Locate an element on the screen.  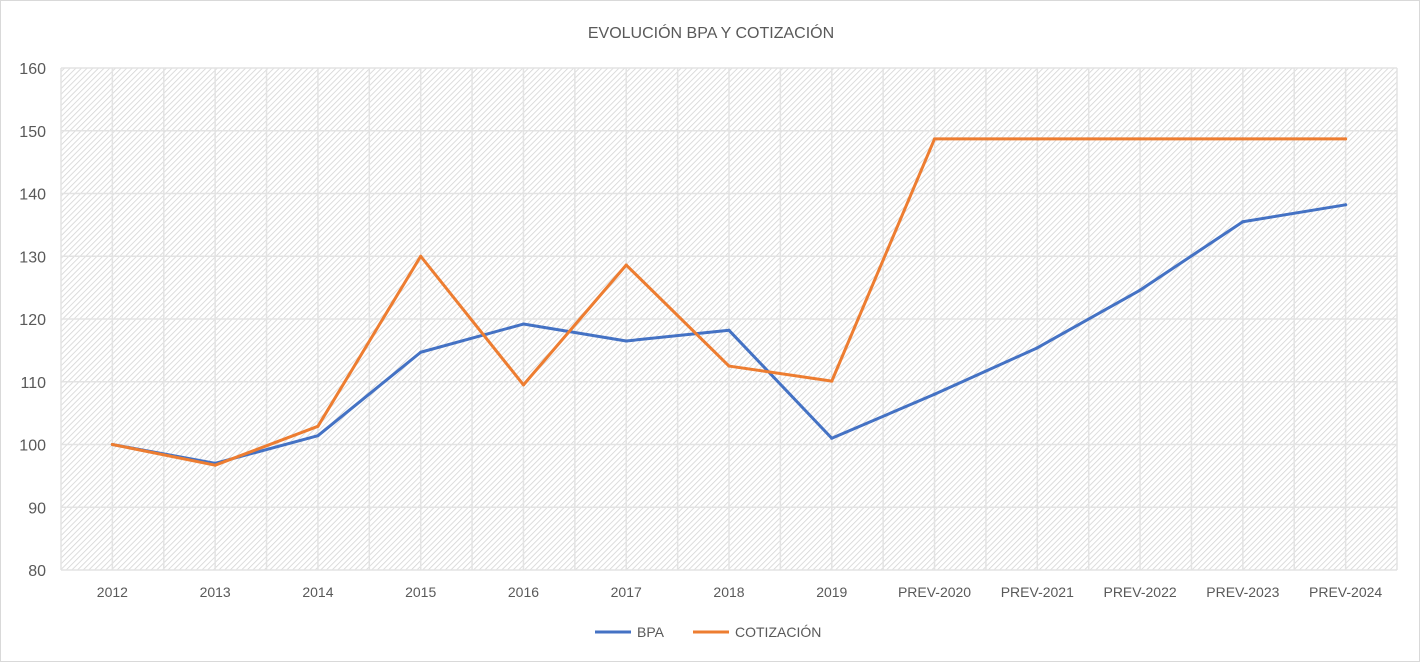
y-tick-label: 100 is located at coordinates (32, 446).